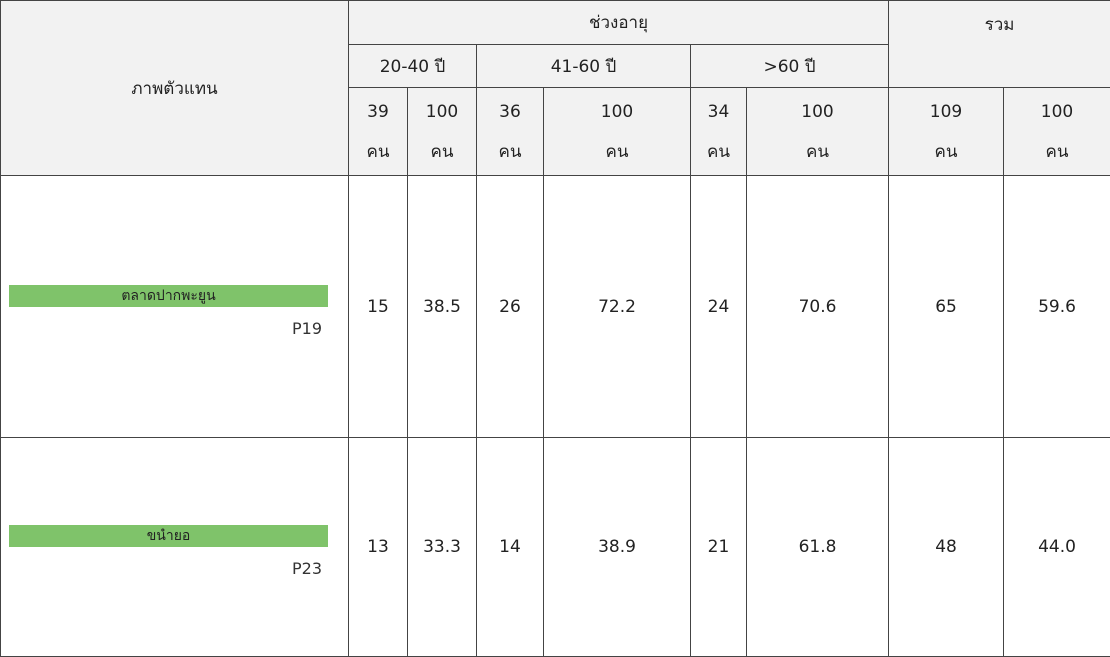  What do you see at coordinates (510, 547) in the screenshot?
I see `data-cell: 14` at bounding box center [510, 547].